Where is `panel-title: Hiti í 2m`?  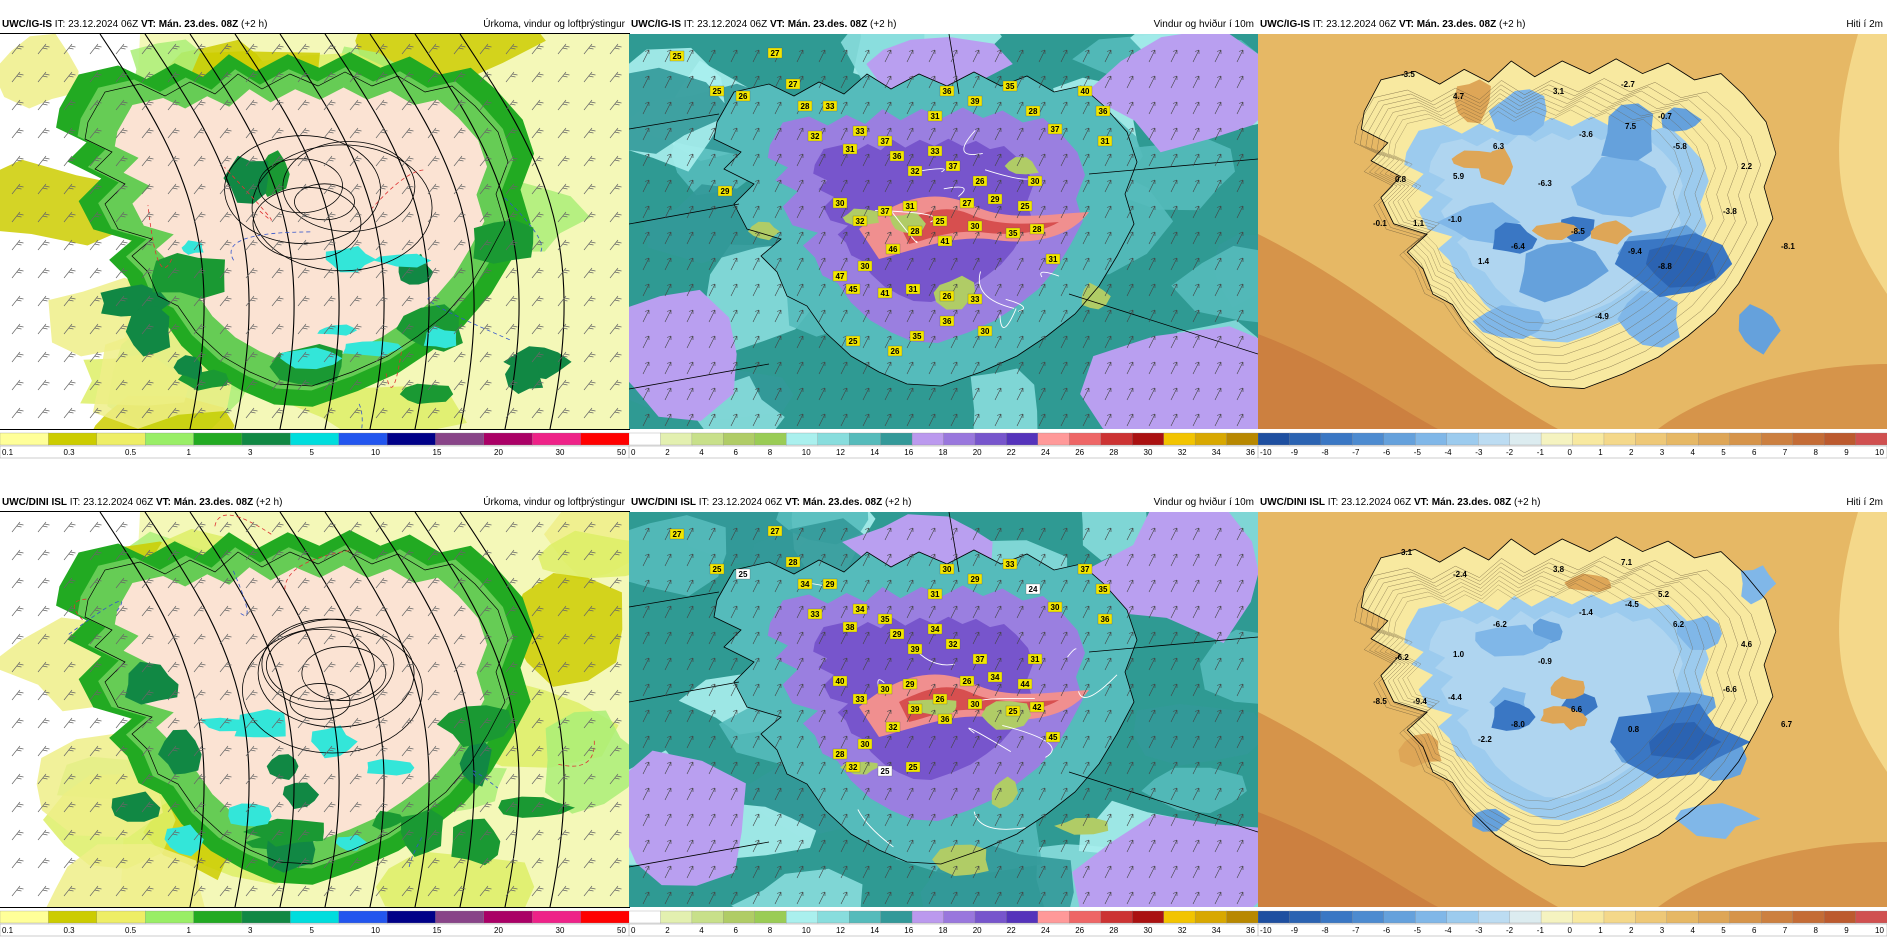 panel-title: Hiti í 2m is located at coordinates (1864, 24).